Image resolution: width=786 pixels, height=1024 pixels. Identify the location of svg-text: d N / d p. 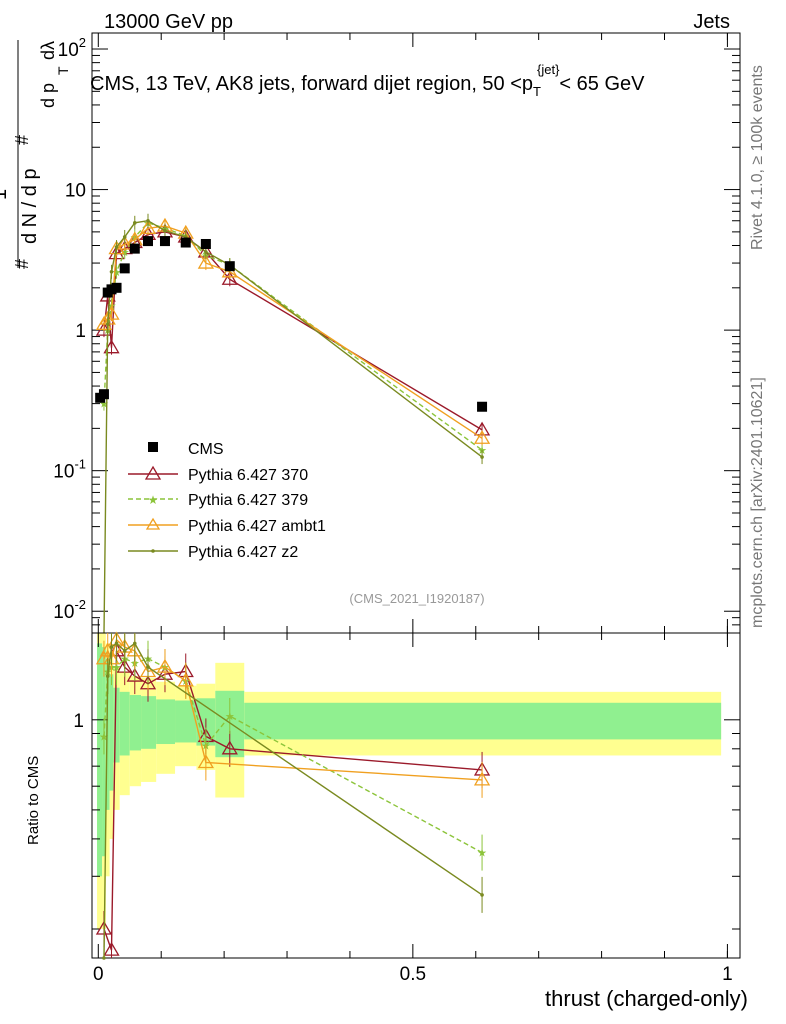
(30, 206).